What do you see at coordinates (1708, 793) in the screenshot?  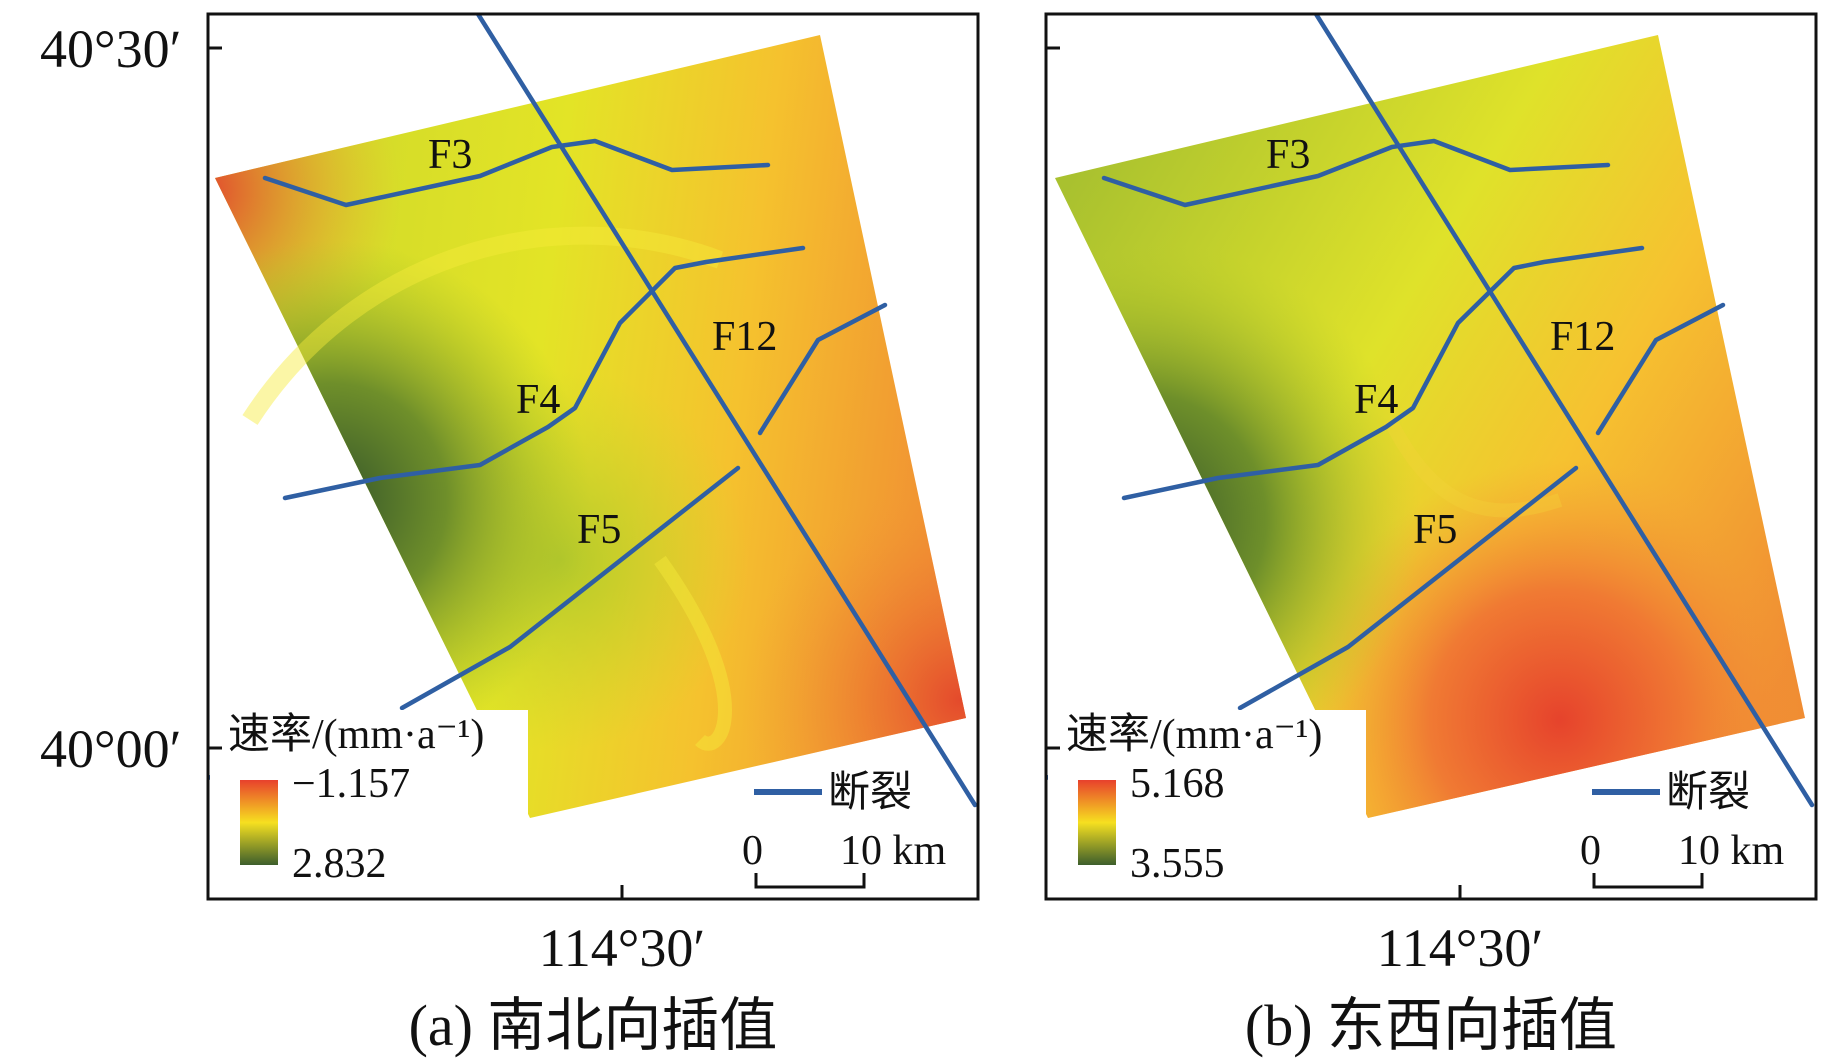 I see `fault-legend-label-b: 断裂` at bounding box center [1708, 793].